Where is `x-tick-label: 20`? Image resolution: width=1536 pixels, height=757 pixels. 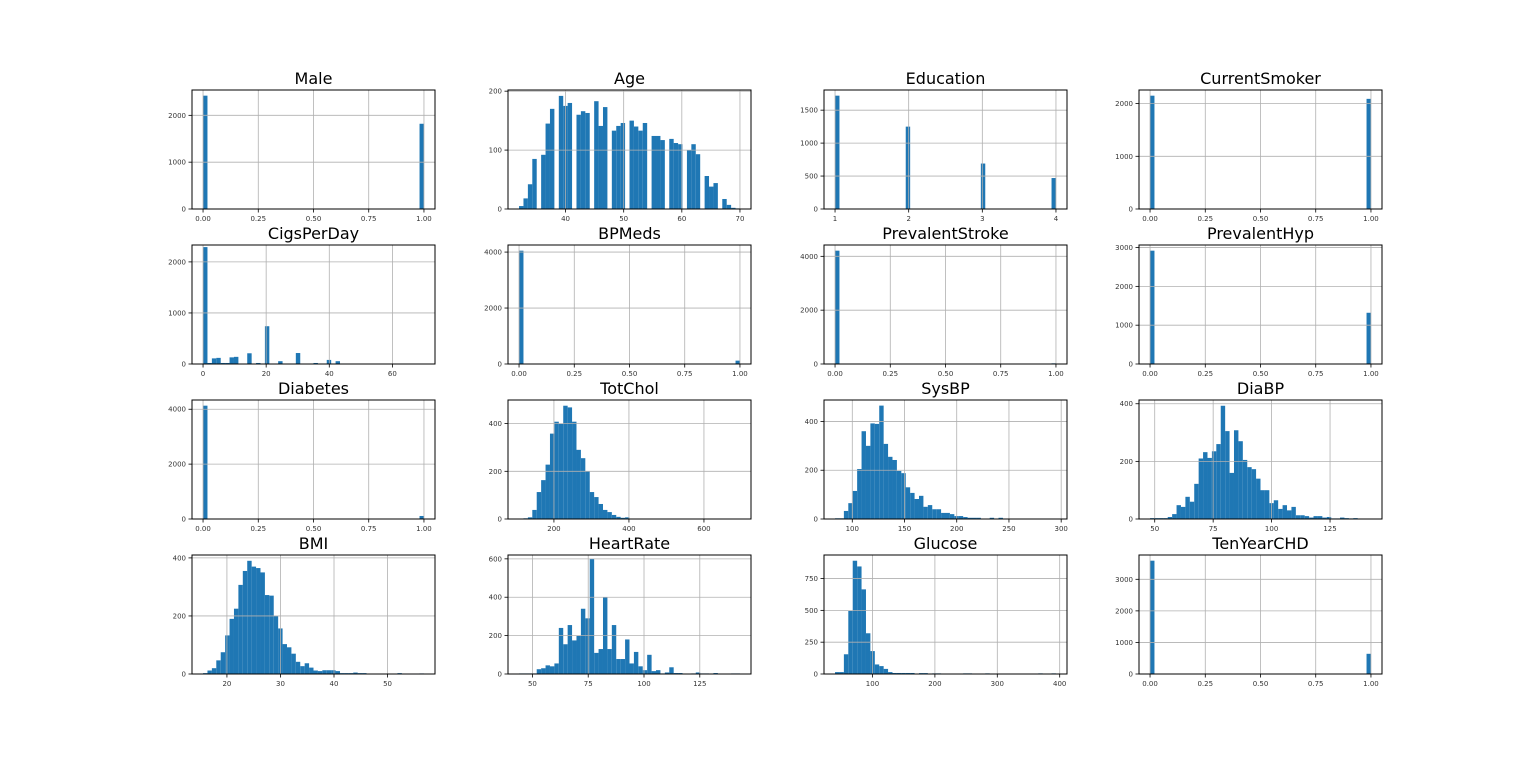
x-tick-label: 20 is located at coordinates (226, 684).